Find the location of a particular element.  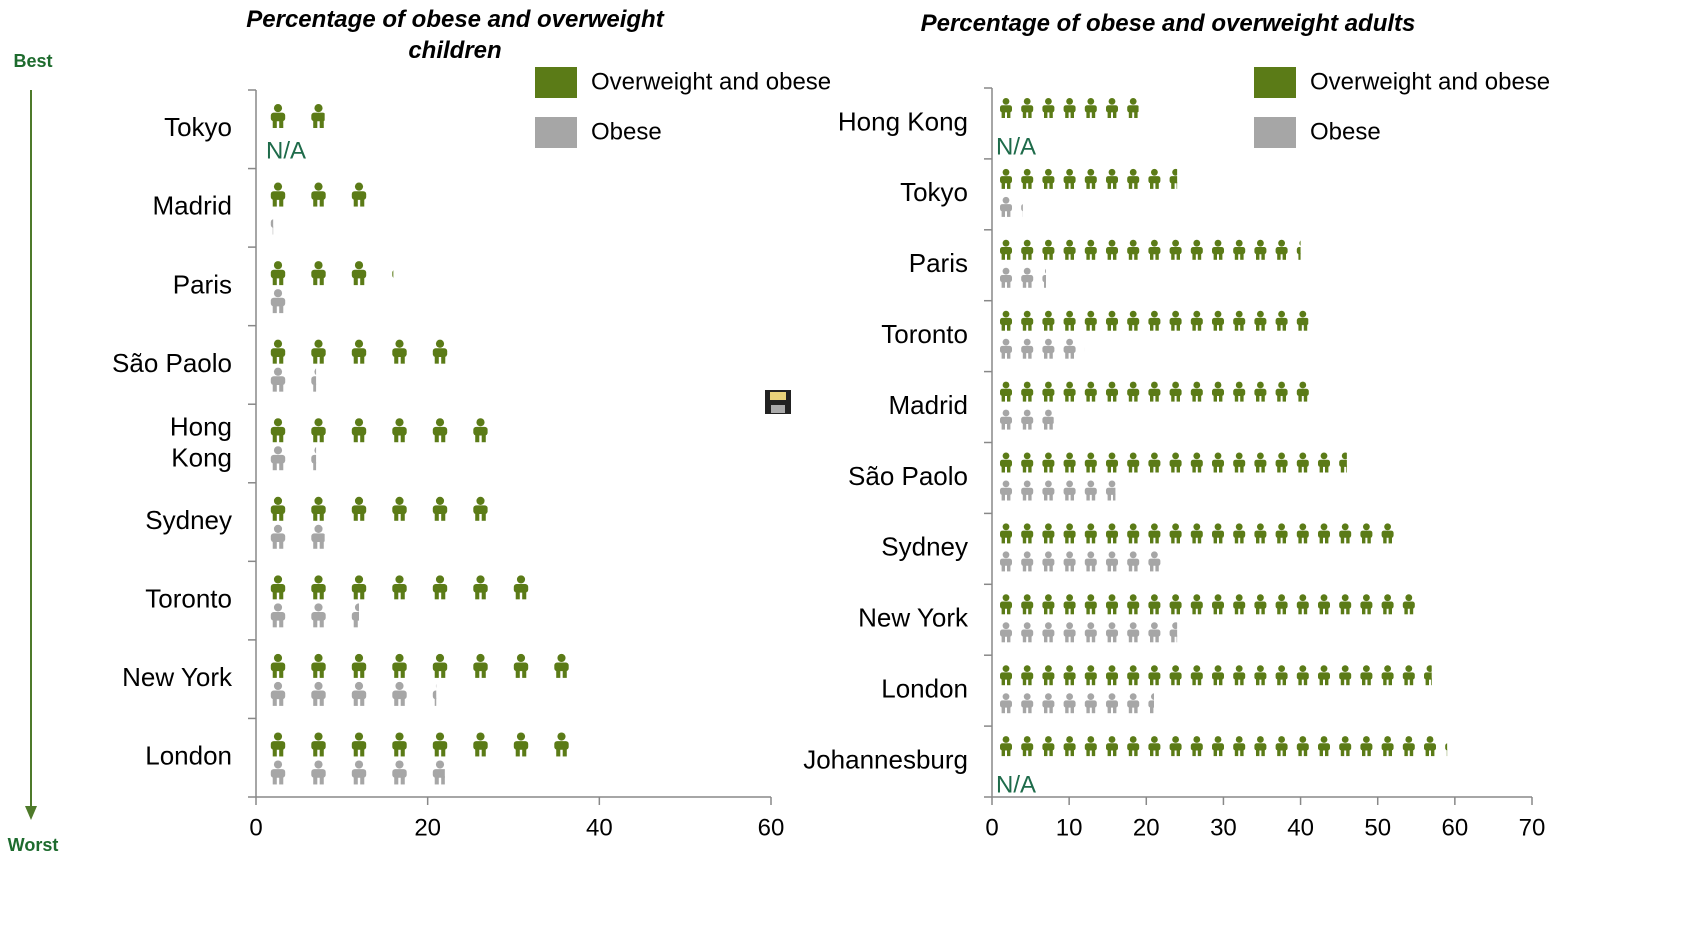

category-label: New York is located at coordinates (913, 618).